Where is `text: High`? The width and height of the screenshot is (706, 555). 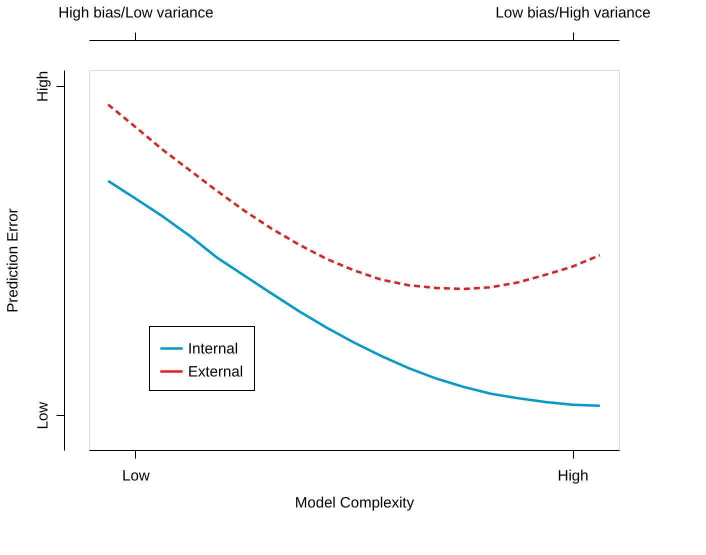 text: High is located at coordinates (43, 86).